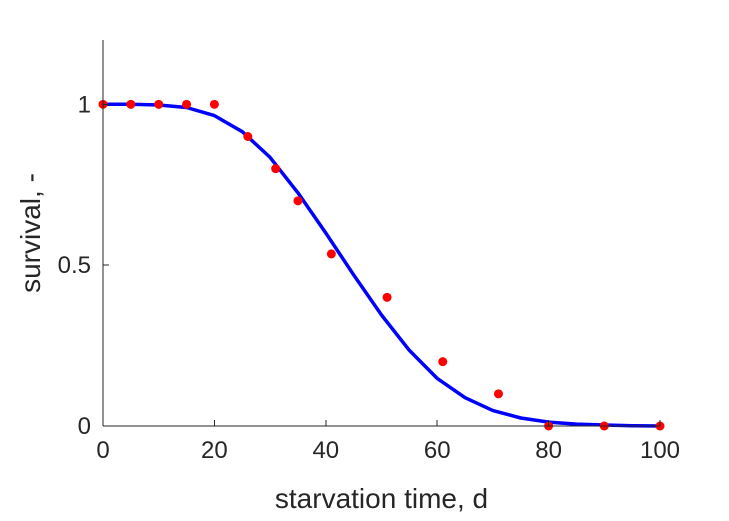 This screenshot has height=521, width=729. What do you see at coordinates (660, 450) in the screenshot?
I see `x-tick-label: 100` at bounding box center [660, 450].